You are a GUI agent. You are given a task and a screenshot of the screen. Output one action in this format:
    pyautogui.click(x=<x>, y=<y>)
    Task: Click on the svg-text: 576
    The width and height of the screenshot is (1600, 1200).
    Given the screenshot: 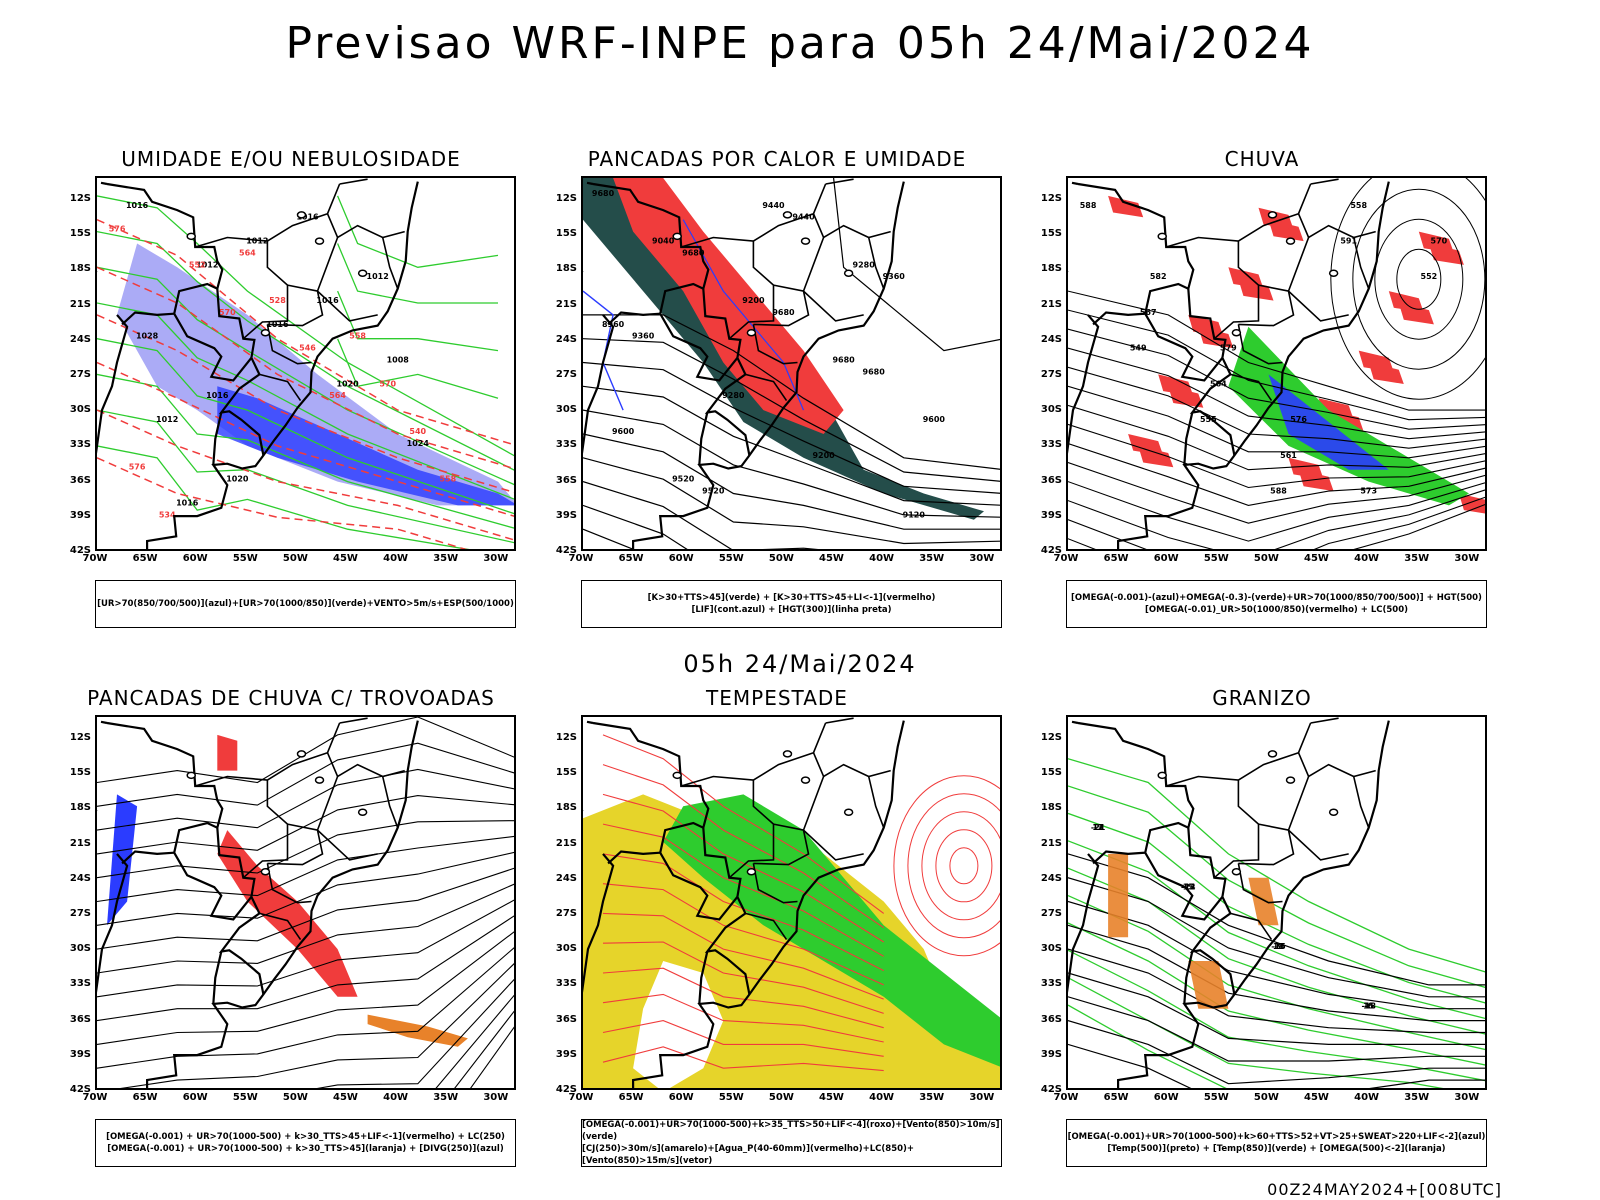 What is the action you would take?
    pyautogui.click(x=137, y=467)
    